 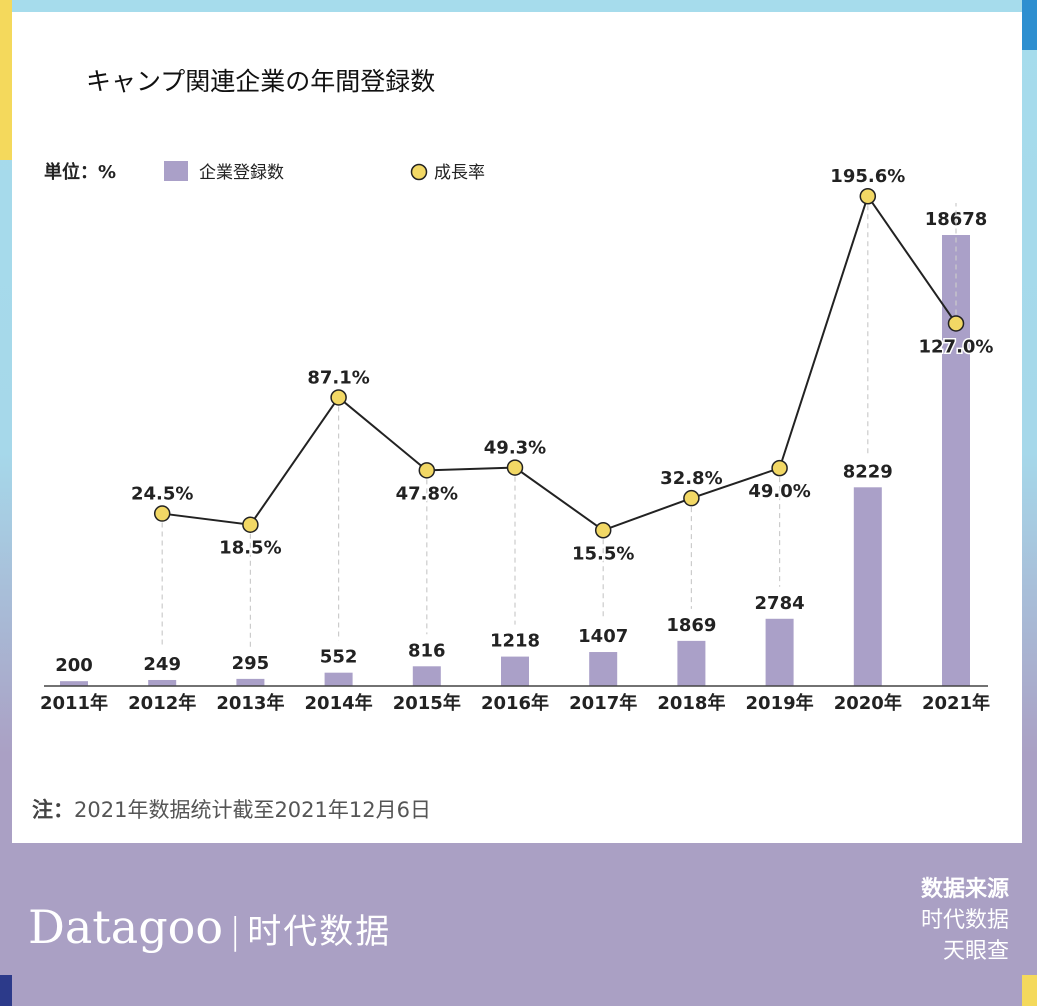 What do you see at coordinates (6, 80) in the screenshot?
I see `accent-bar-yellow` at bounding box center [6, 80].